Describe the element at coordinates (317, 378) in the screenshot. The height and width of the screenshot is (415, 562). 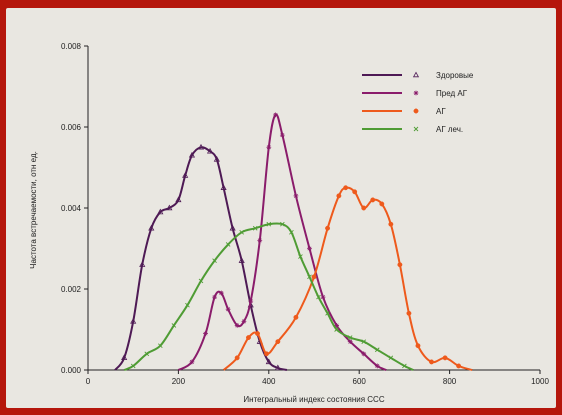
I see `x-ticks: 0 200 400 600 800 1000` at that location.